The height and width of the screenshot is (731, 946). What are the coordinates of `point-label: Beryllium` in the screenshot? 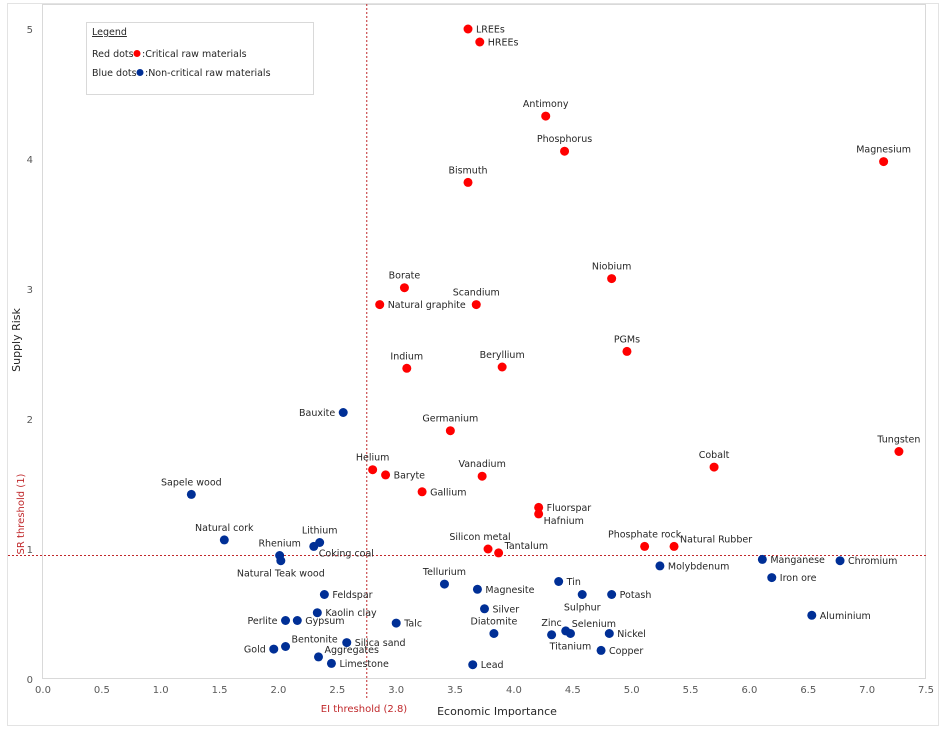 It's located at (502, 355).